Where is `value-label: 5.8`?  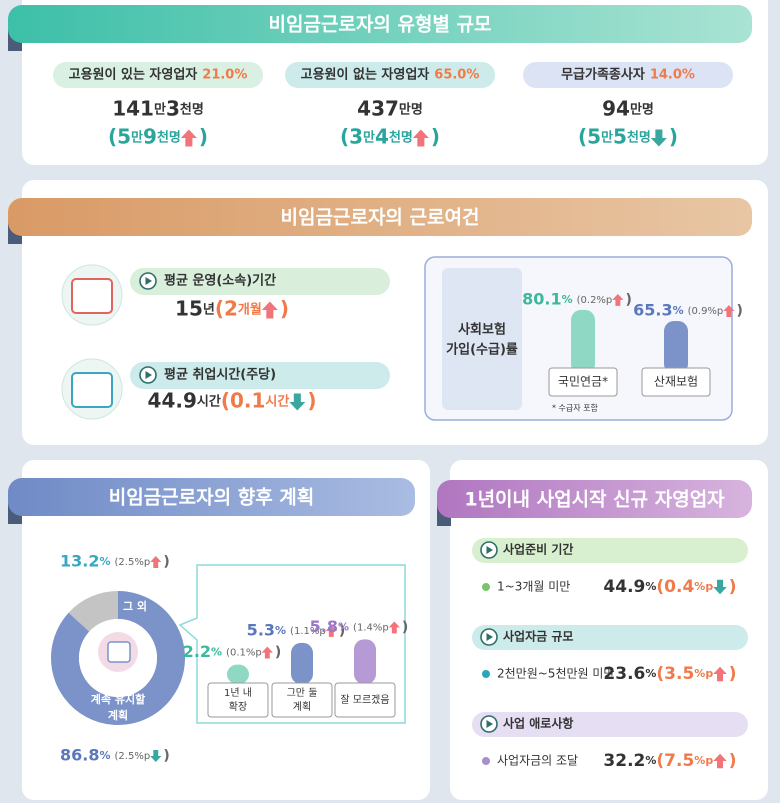
value-label: 5.8 is located at coordinates (324, 626).